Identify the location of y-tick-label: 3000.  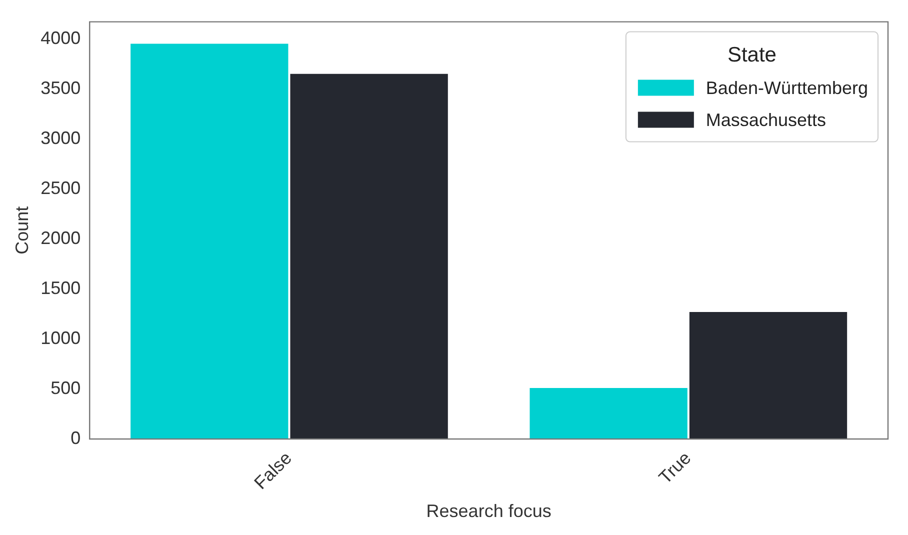
(60, 138).